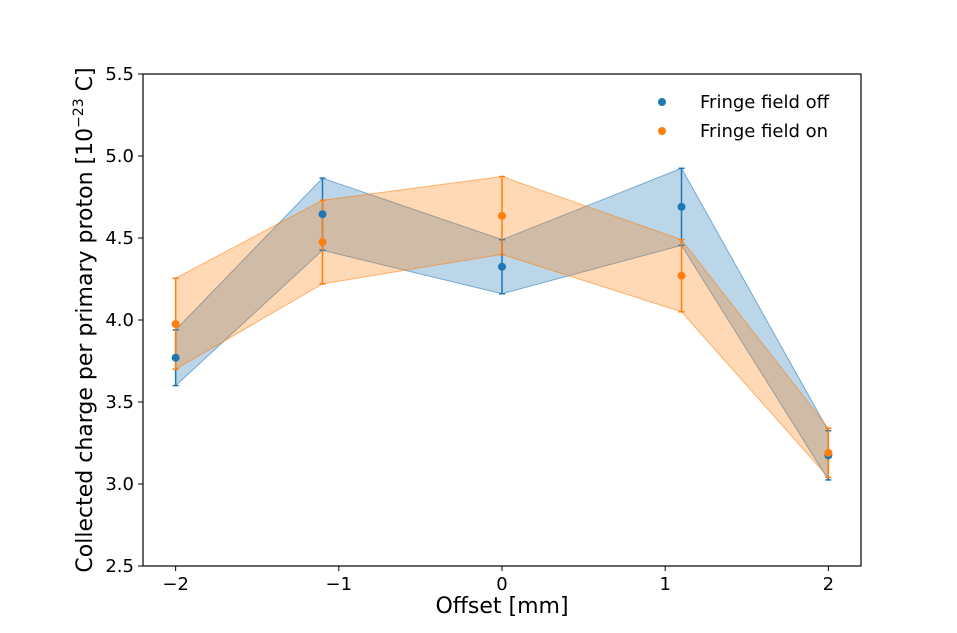 The height and width of the screenshot is (633, 957). I want to click on y-tick-label: 5.5, so click(119, 74).